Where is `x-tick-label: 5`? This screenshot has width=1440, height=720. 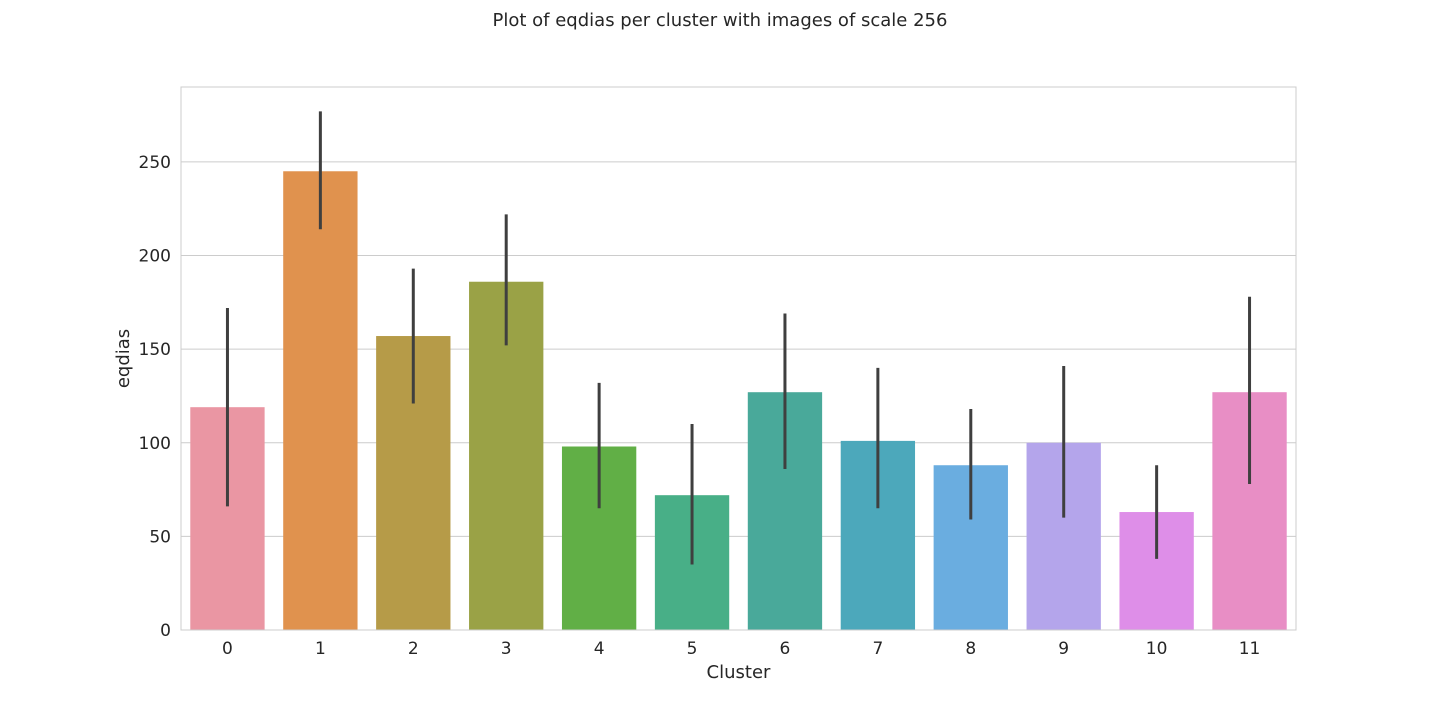 x-tick-label: 5 is located at coordinates (692, 649).